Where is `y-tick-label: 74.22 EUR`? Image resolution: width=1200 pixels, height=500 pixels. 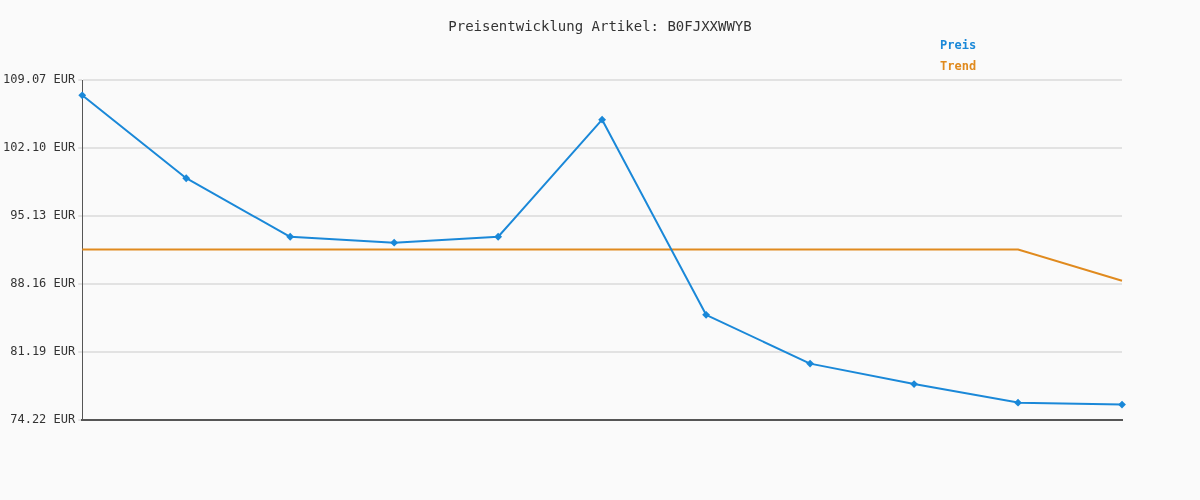
y-tick-label: 74.22 EUR is located at coordinates (43, 419).